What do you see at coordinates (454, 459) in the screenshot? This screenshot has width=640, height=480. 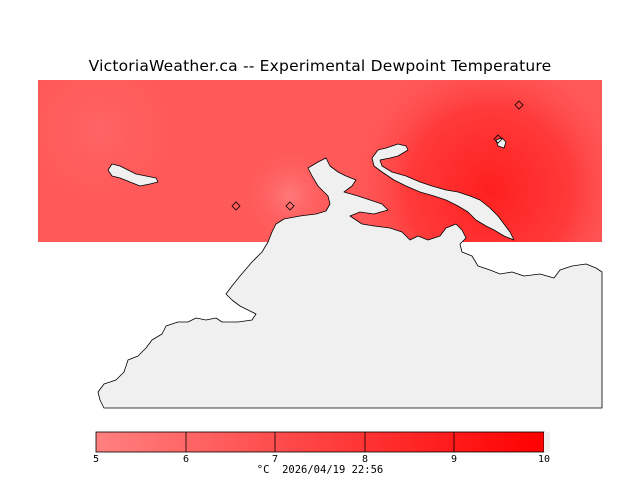 I see `legend-tick-label: 9` at bounding box center [454, 459].